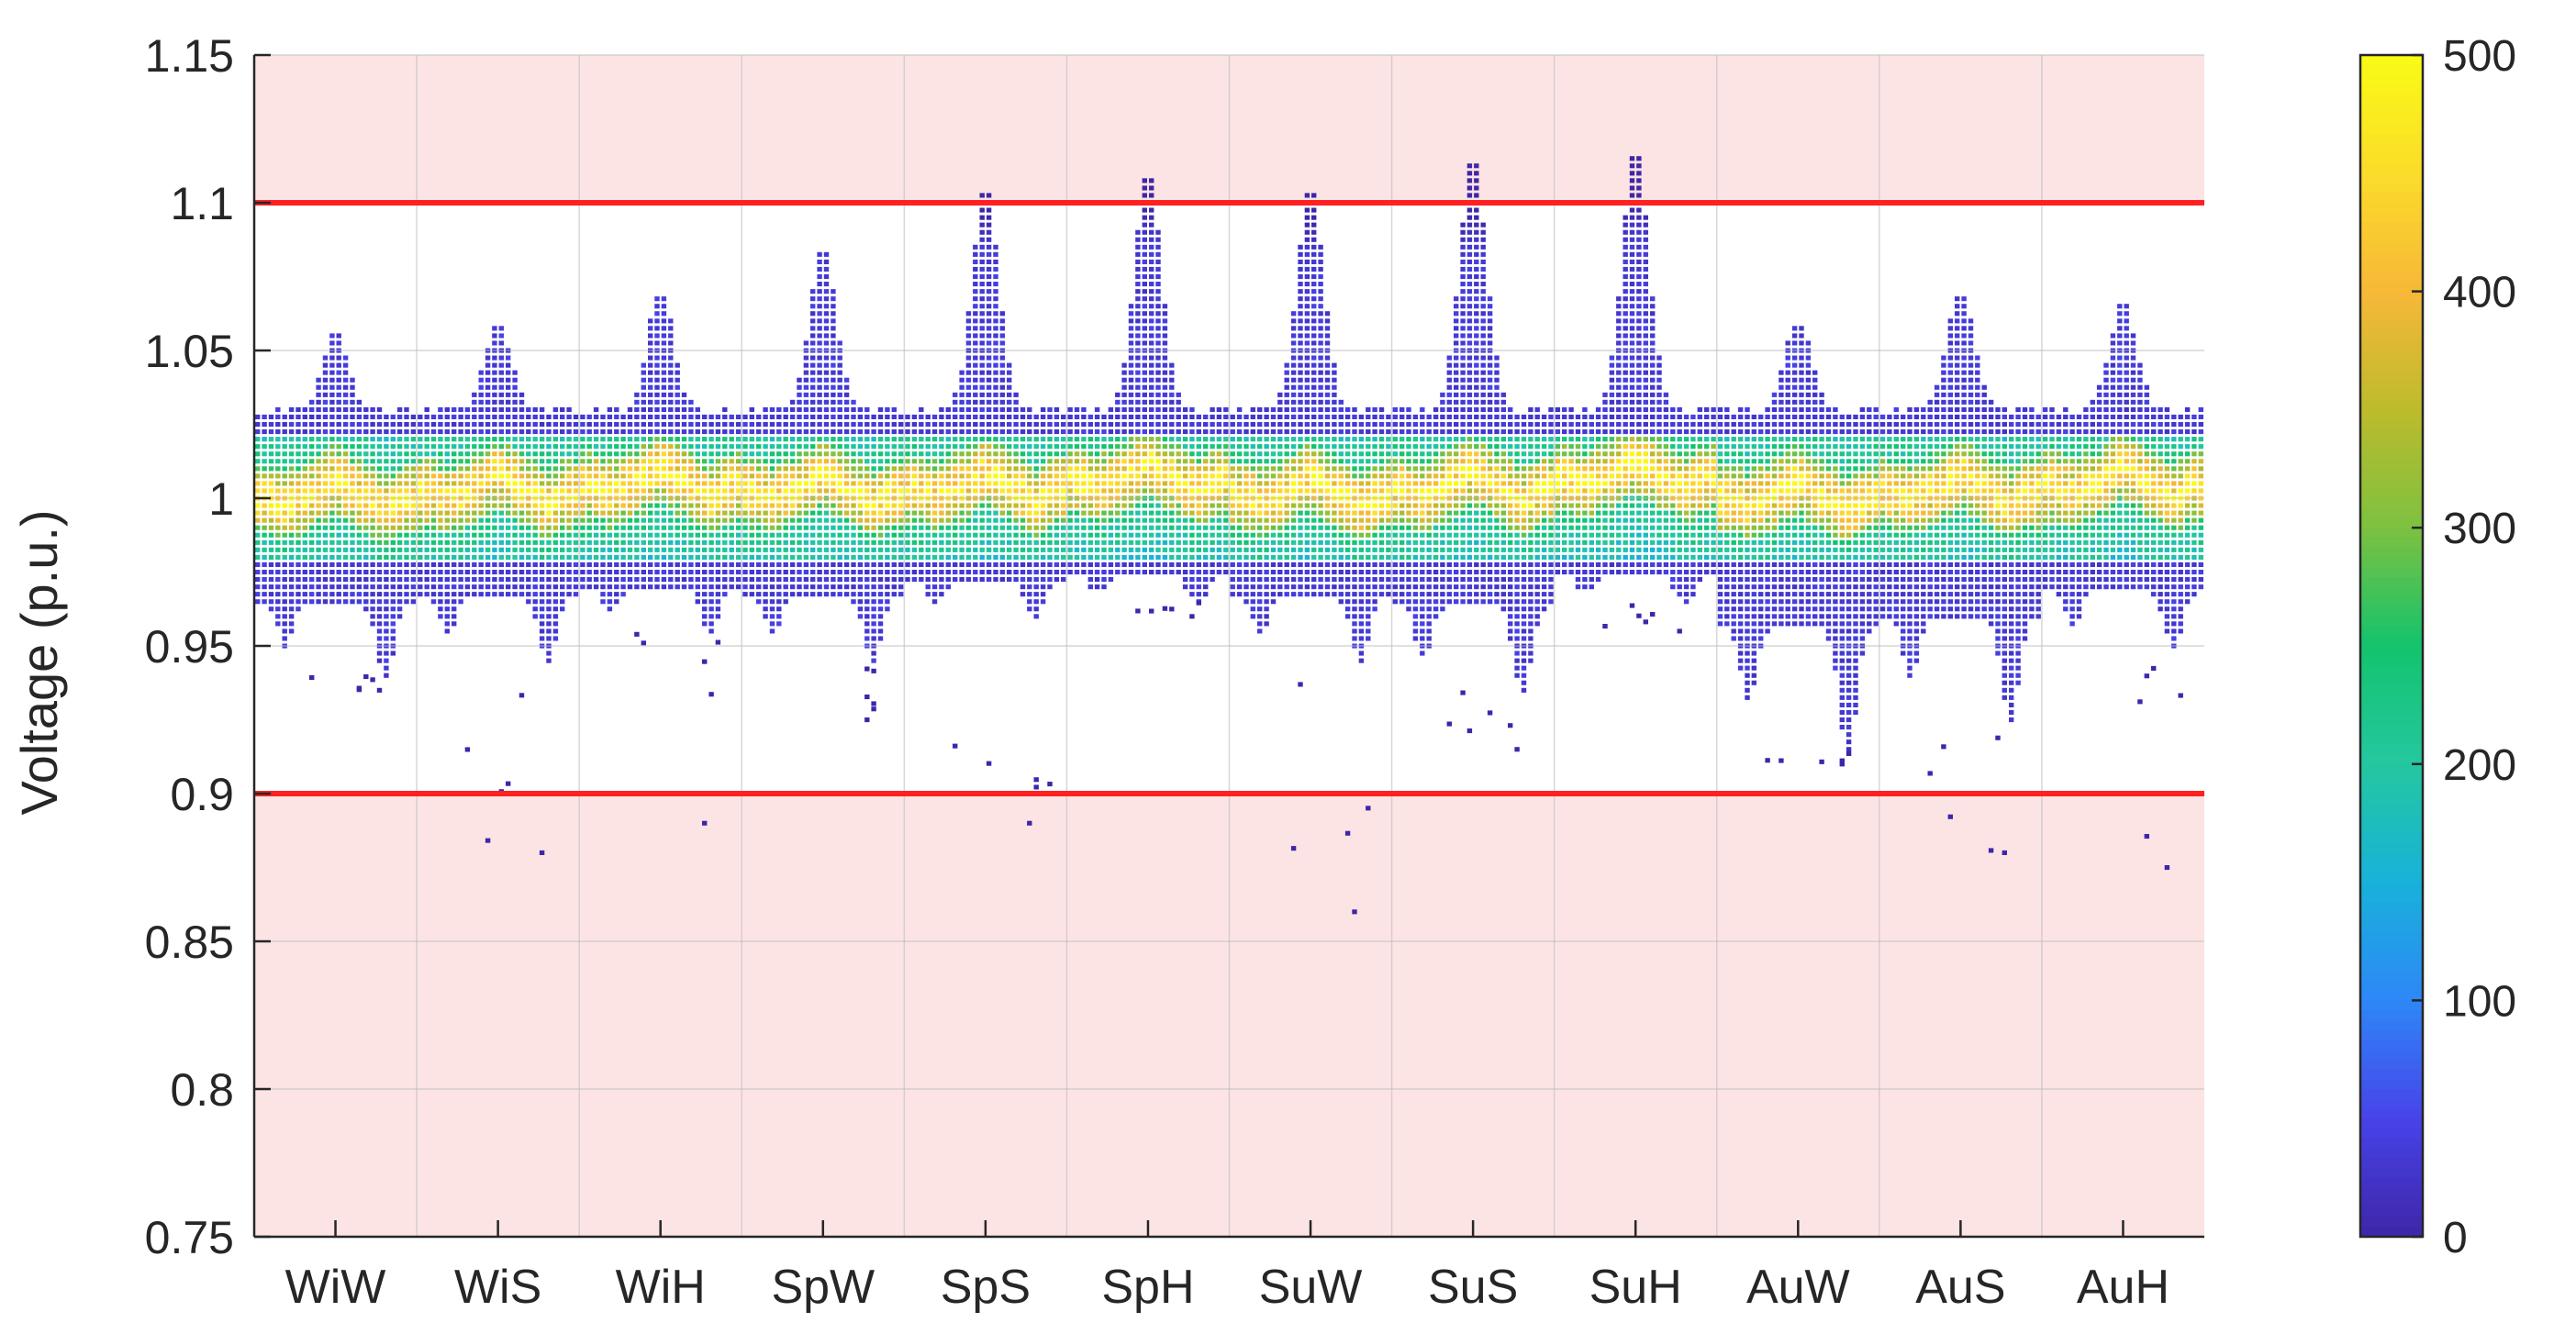 This screenshot has width=2576, height=1334. Describe the element at coordinates (636, 634) in the screenshot. I see `heat-cell-outlier` at that location.